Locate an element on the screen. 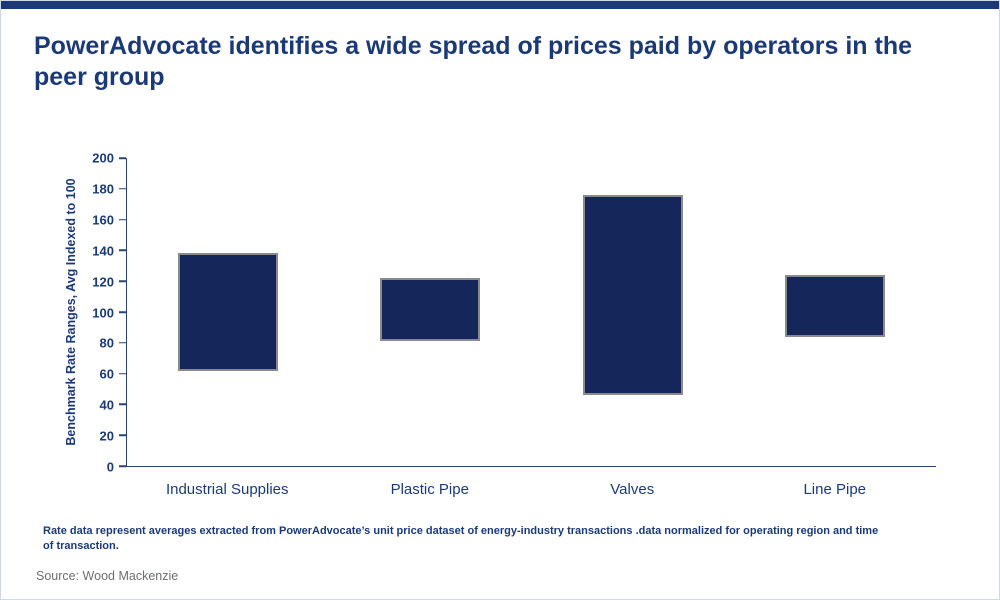  range-bar-industrial-supplies is located at coordinates (228, 312).